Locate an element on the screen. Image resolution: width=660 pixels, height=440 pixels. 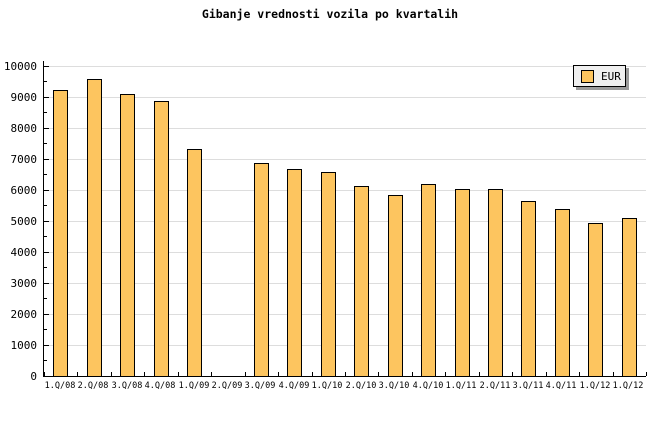
x-axis-tick-label: 1.Q/08 is located at coordinates (60, 386).